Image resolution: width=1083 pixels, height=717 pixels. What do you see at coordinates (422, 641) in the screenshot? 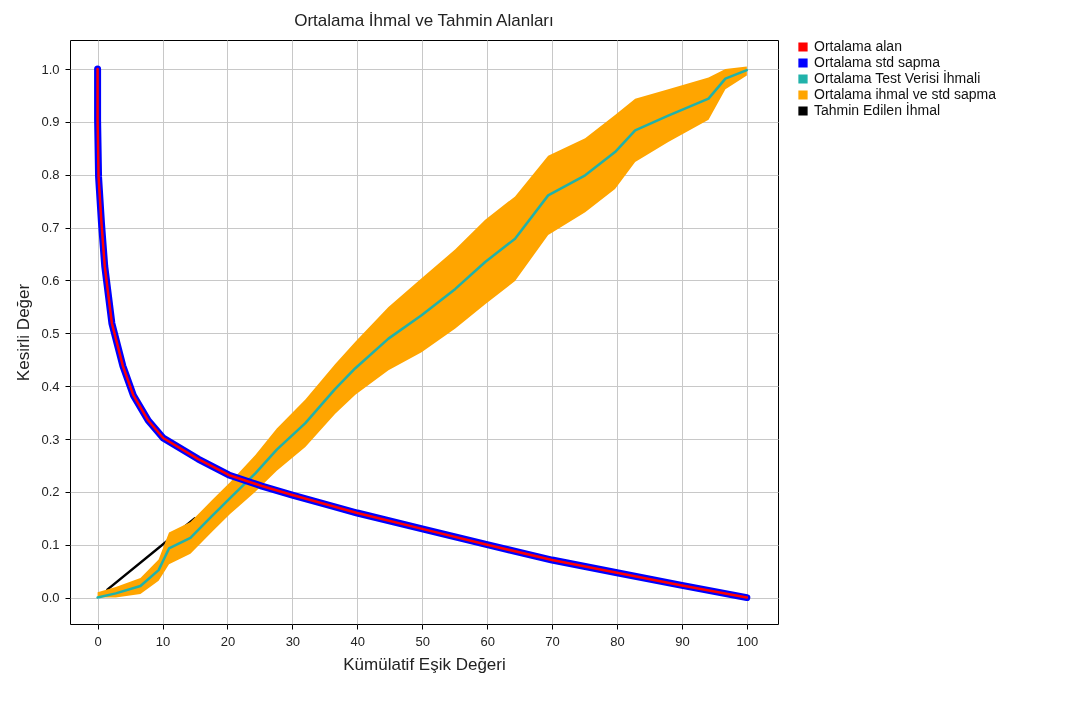
I see `x-tick-label: 50` at bounding box center [422, 641].